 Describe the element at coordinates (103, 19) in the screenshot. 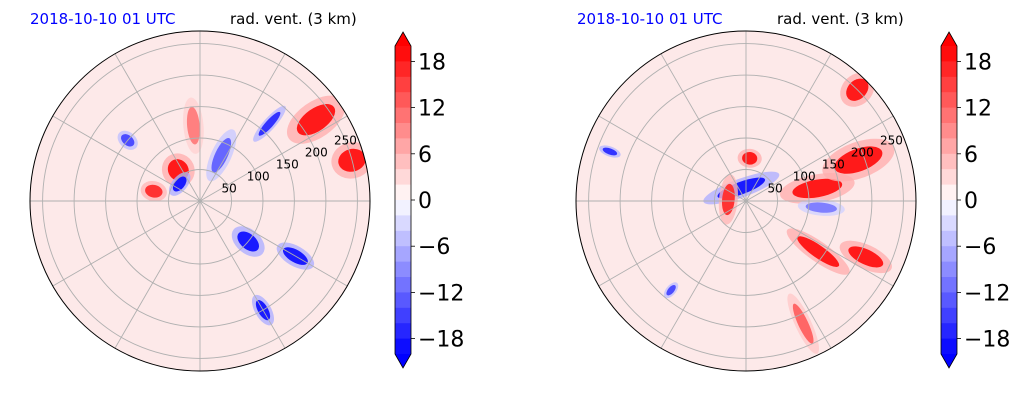

I see `date-label-left: 2018-10-10 01 UTC` at that location.